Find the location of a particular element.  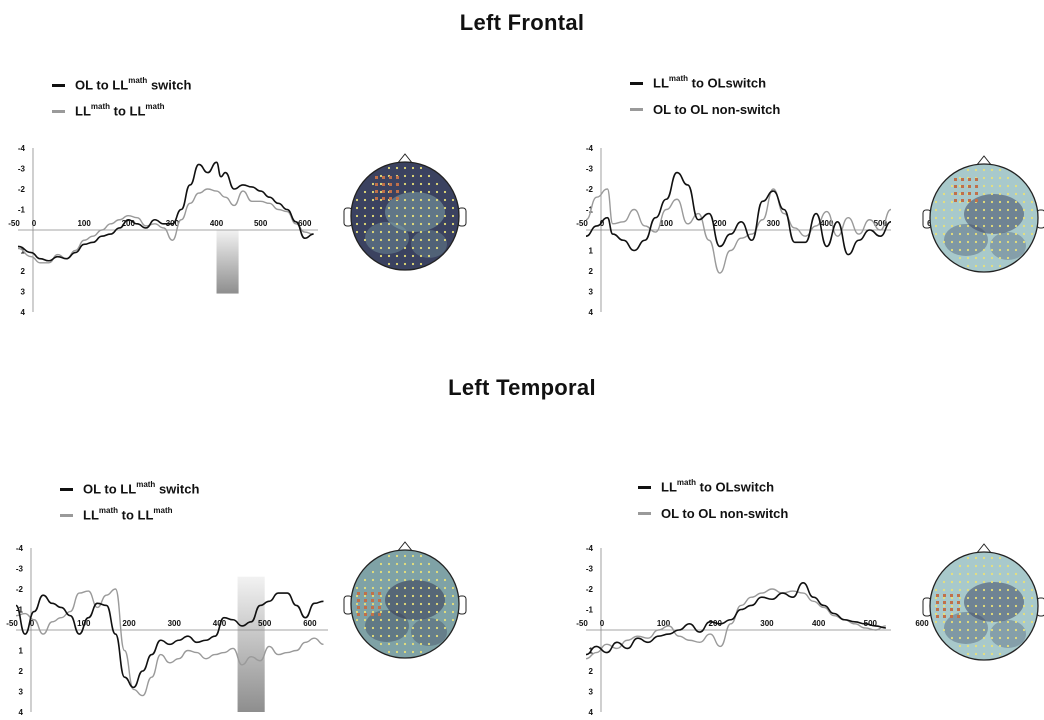

legend-panel-1: OL to LLmath switch LLmath to LLmath is located at coordinates (121, 98).